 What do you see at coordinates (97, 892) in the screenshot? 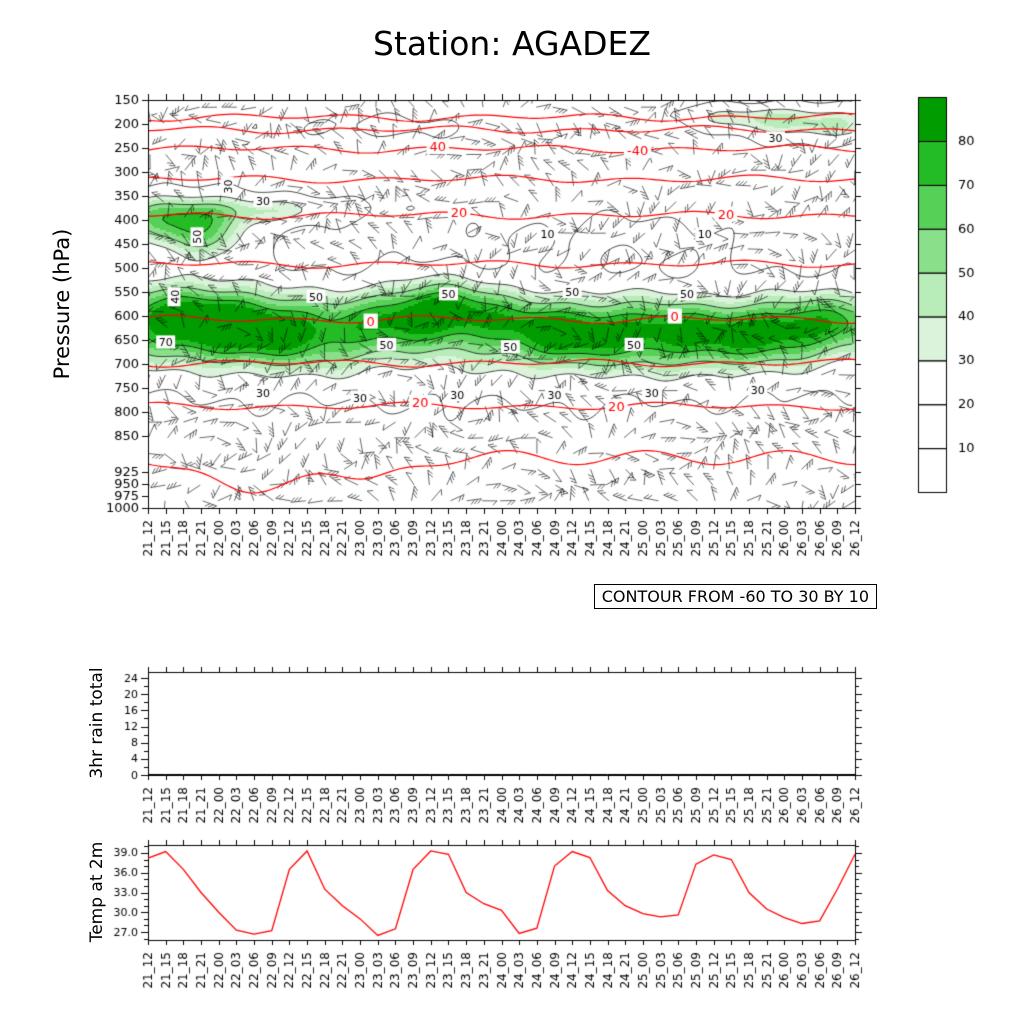
I see `temp-axis-label: Temp at 2m` at bounding box center [97, 892].